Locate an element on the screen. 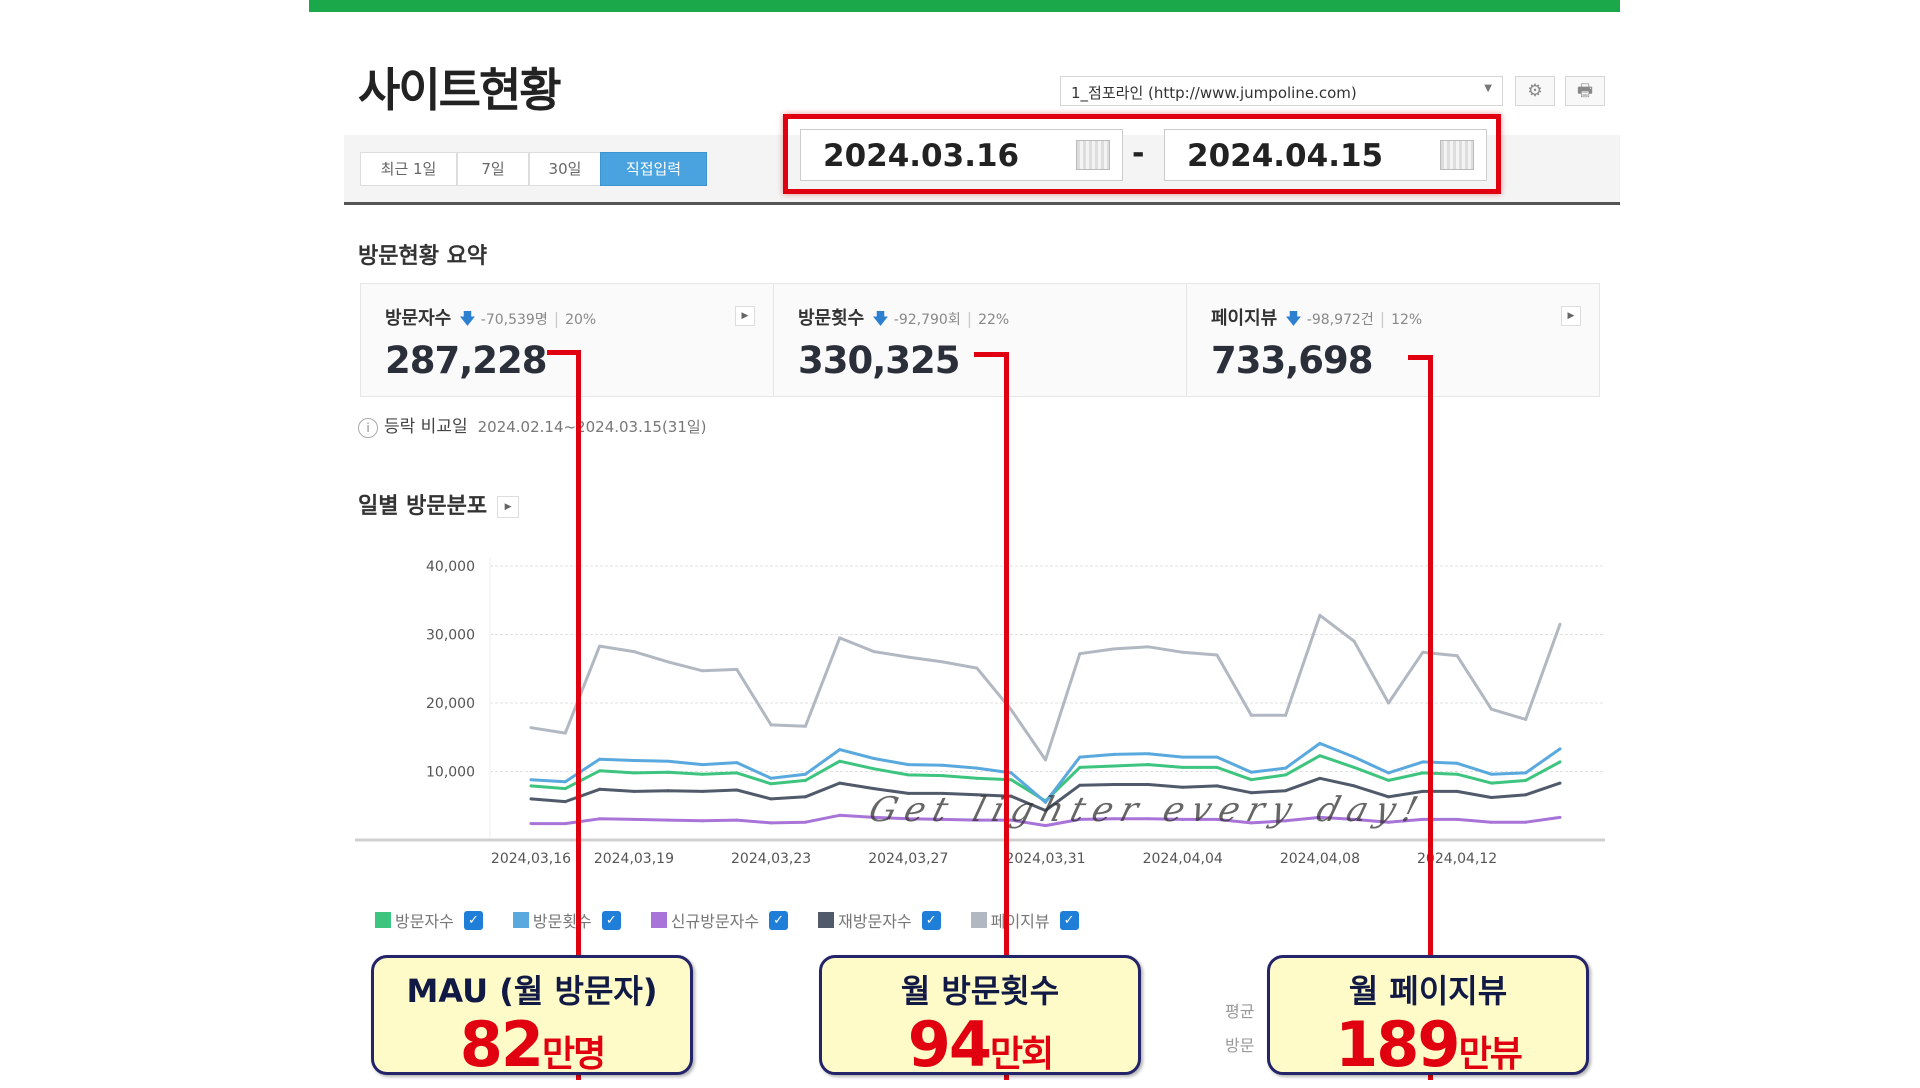 The image size is (1920, 1088). compare-label: 등락 비교일 is located at coordinates (426, 427).